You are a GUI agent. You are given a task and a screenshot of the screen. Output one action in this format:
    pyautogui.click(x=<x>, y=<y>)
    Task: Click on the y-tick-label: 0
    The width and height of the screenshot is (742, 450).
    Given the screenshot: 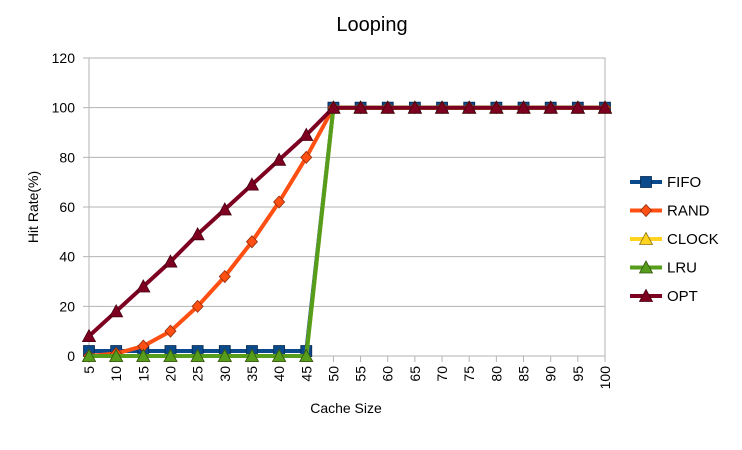 What is the action you would take?
    pyautogui.click(x=71, y=356)
    